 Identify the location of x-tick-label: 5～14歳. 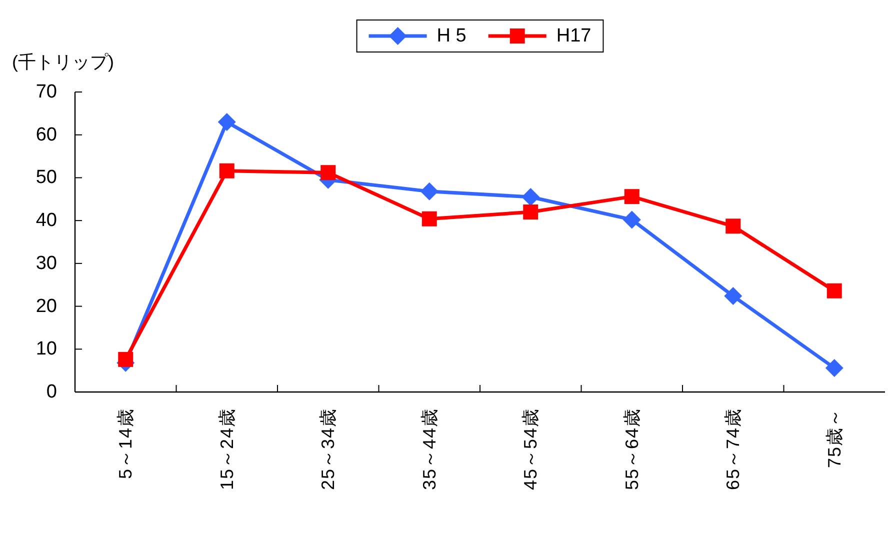
(126, 444).